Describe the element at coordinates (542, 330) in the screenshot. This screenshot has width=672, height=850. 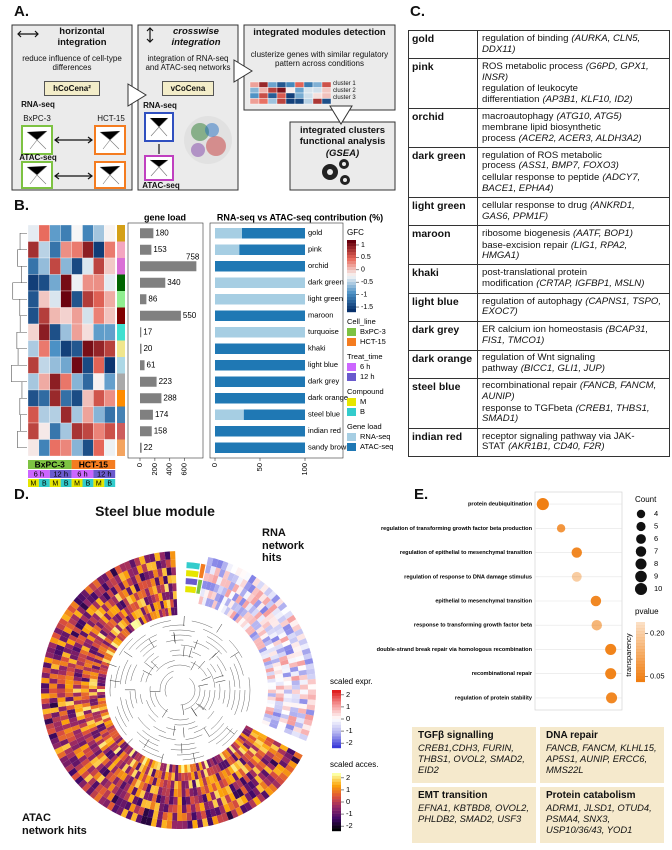
I see `term-text: ER calcium ion homeostasis` at that location.